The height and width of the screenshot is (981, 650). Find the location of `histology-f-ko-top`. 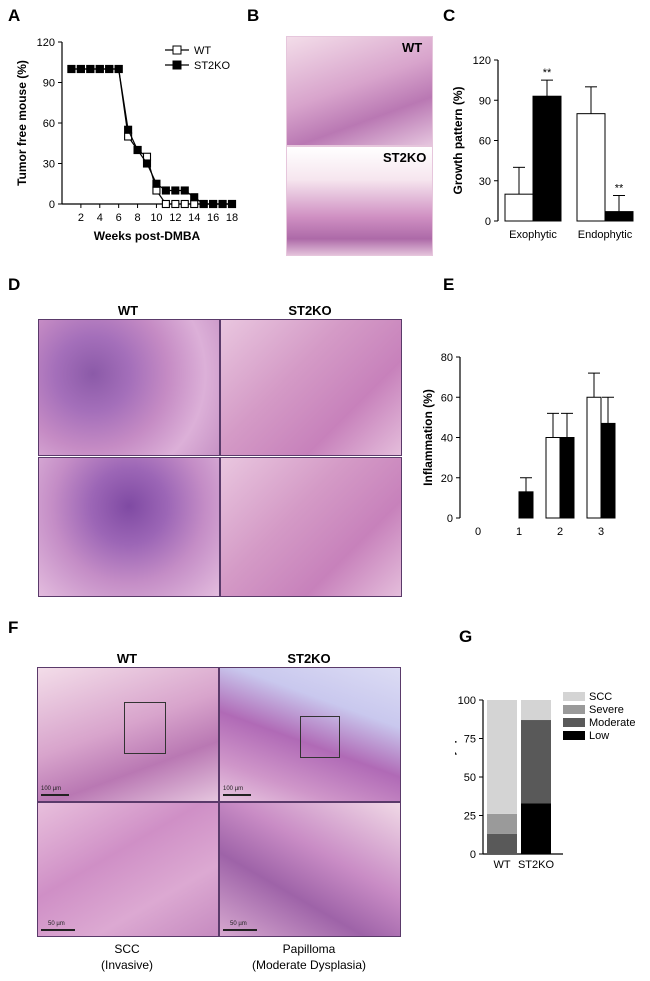

histology-f-ko-top is located at coordinates (310, 734).